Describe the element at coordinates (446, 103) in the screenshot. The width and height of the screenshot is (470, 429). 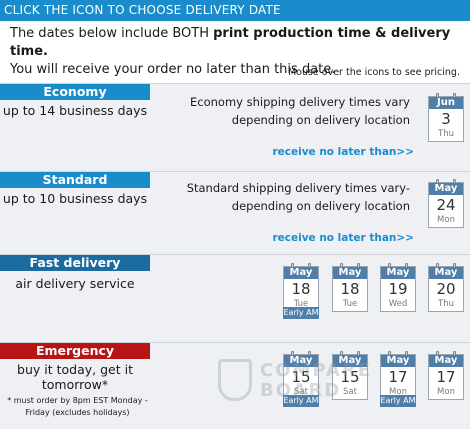
I see `calendar-month: Jun` at that location.